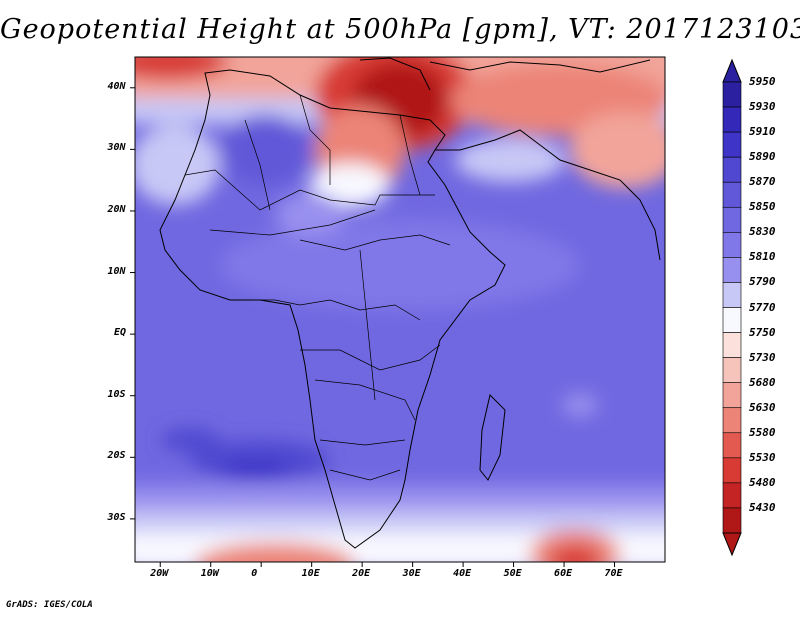 This screenshot has width=800, height=618. I want to click on lon-tick-label: 0, so click(254, 573).